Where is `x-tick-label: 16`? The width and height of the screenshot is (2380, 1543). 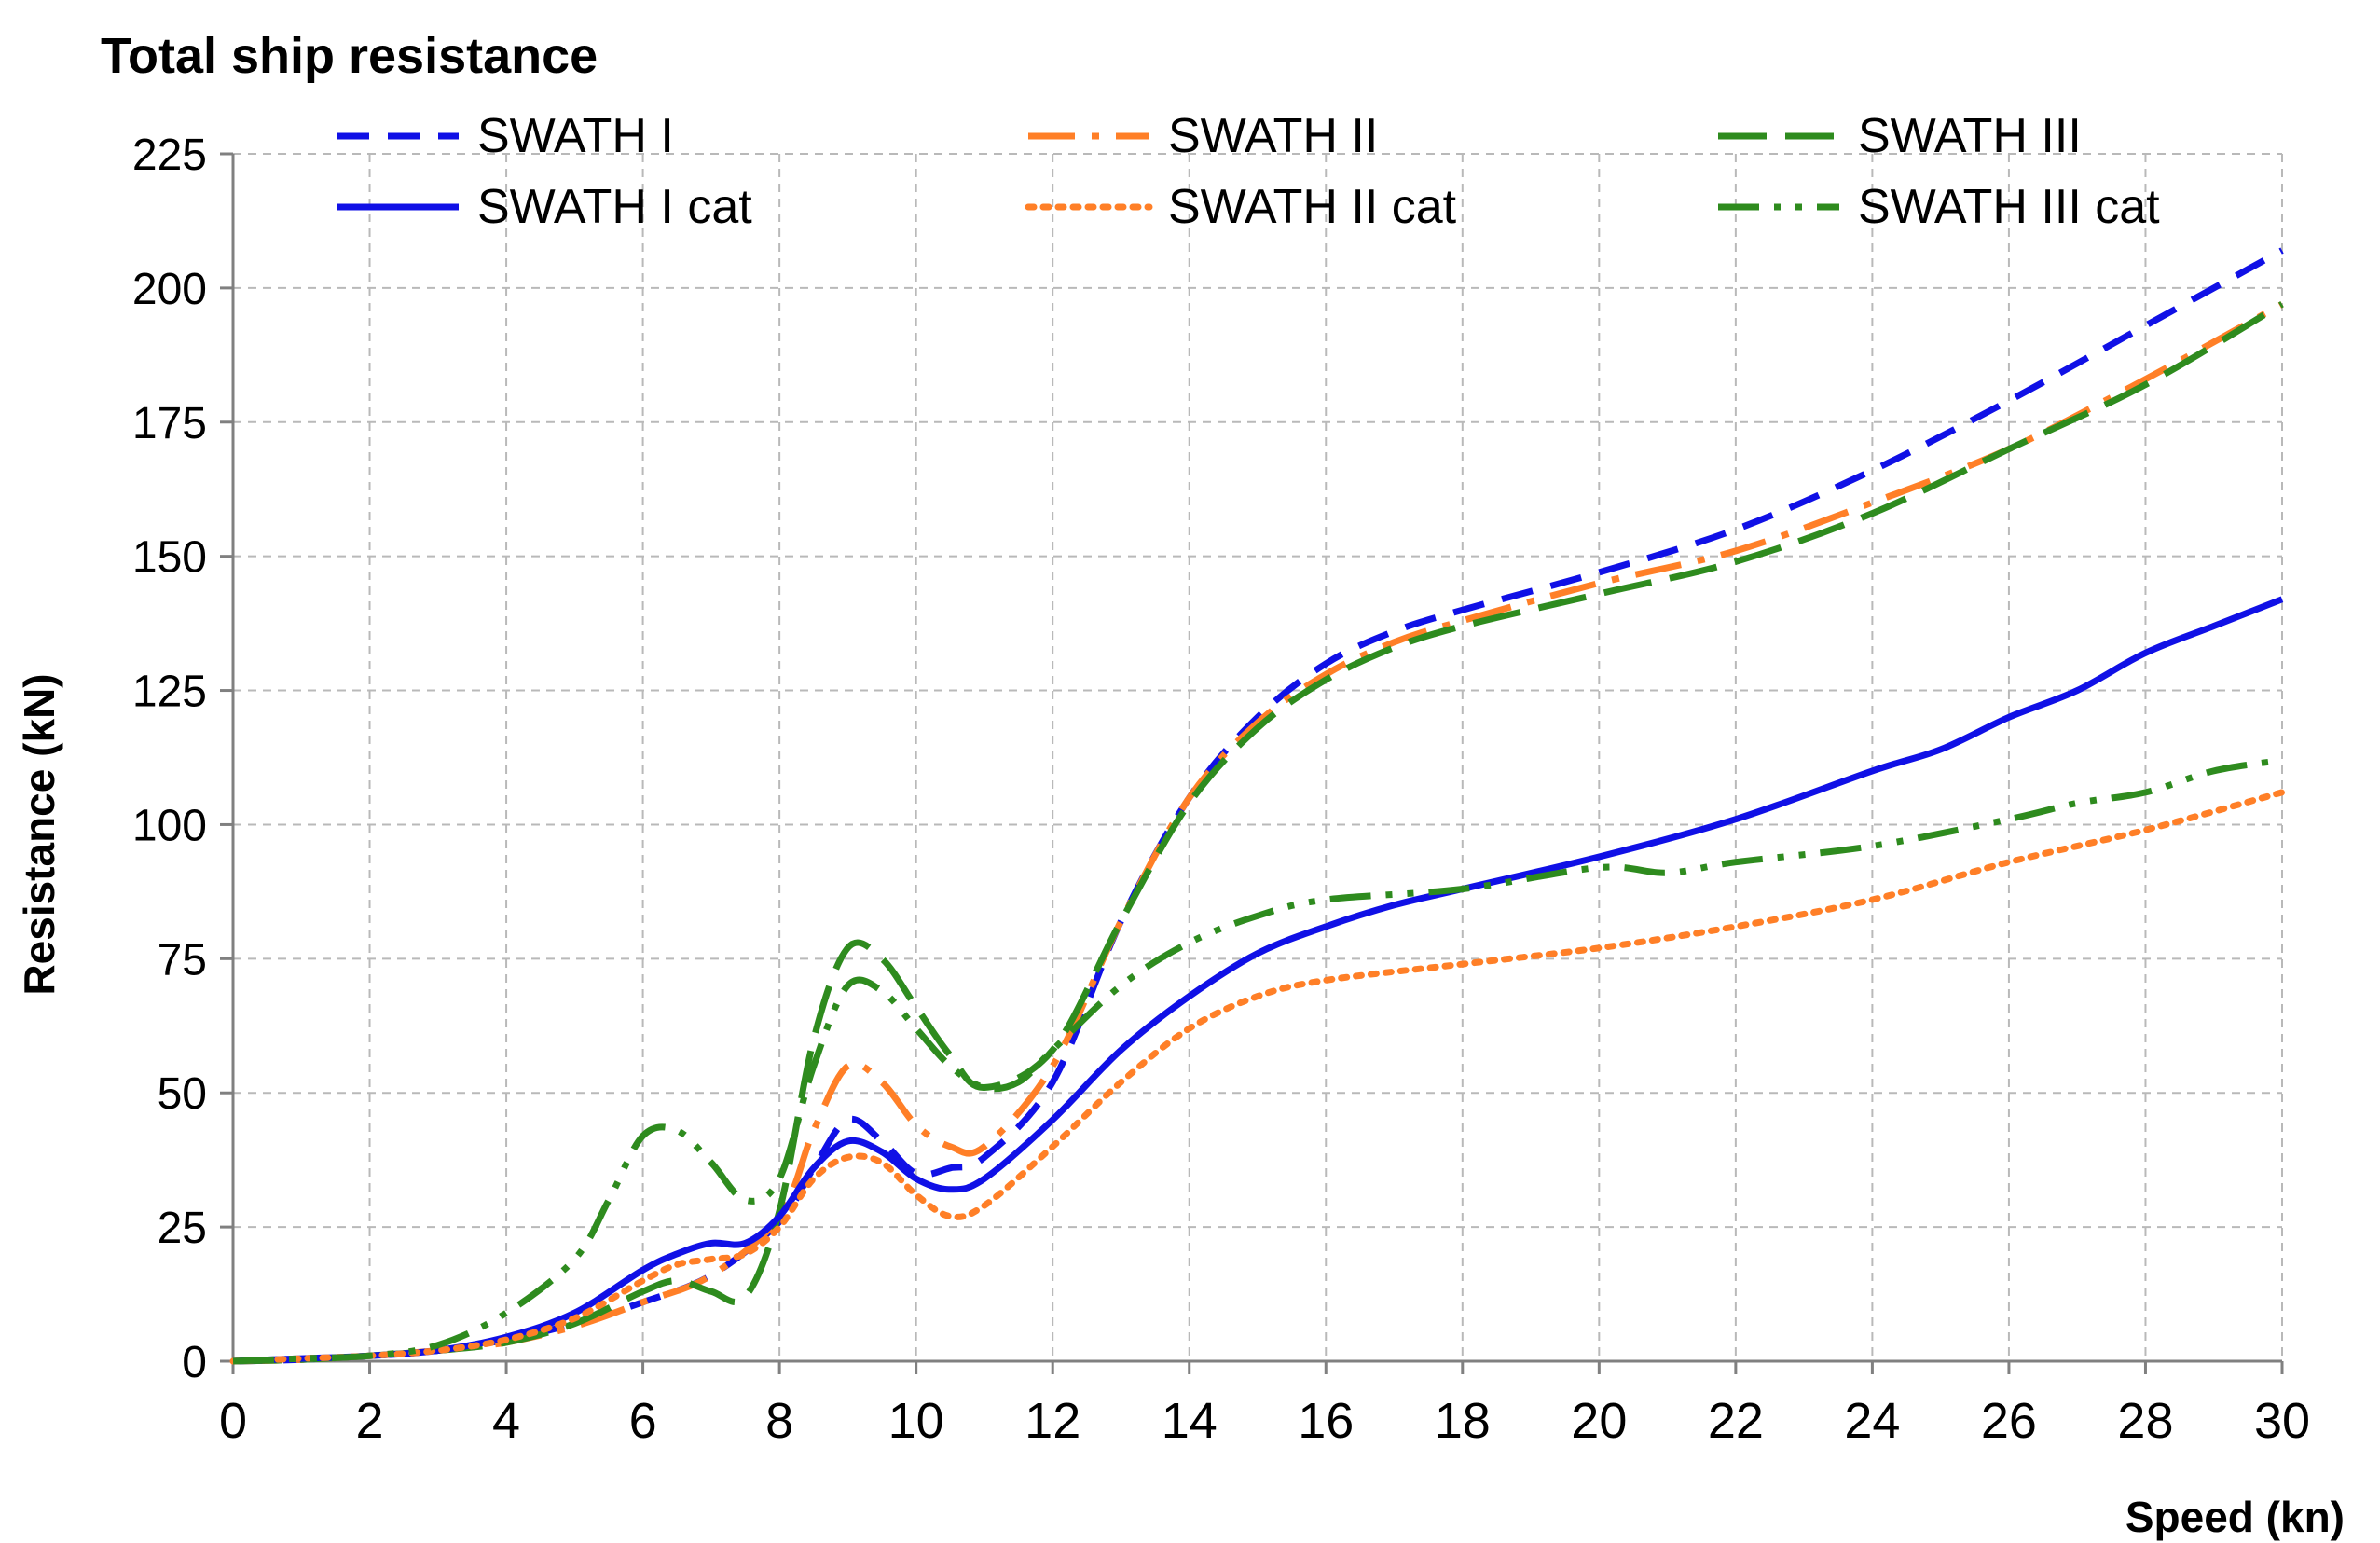 x-tick-label: 16 is located at coordinates (1326, 1421).